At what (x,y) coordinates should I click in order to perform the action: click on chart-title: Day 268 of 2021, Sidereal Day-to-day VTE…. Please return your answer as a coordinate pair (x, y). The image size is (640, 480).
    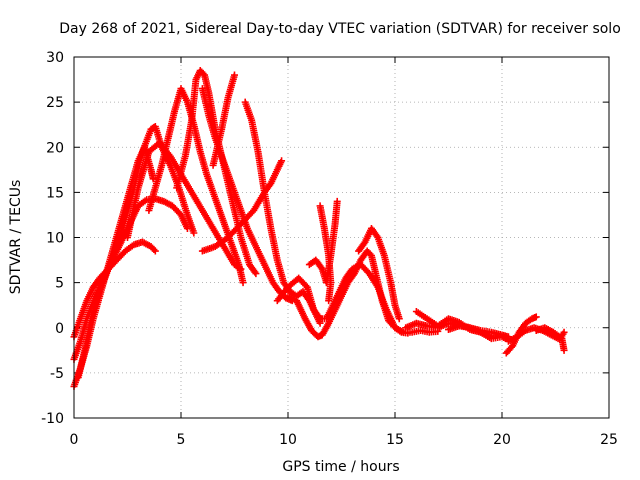
    Looking at the image, I should click on (340, 29).